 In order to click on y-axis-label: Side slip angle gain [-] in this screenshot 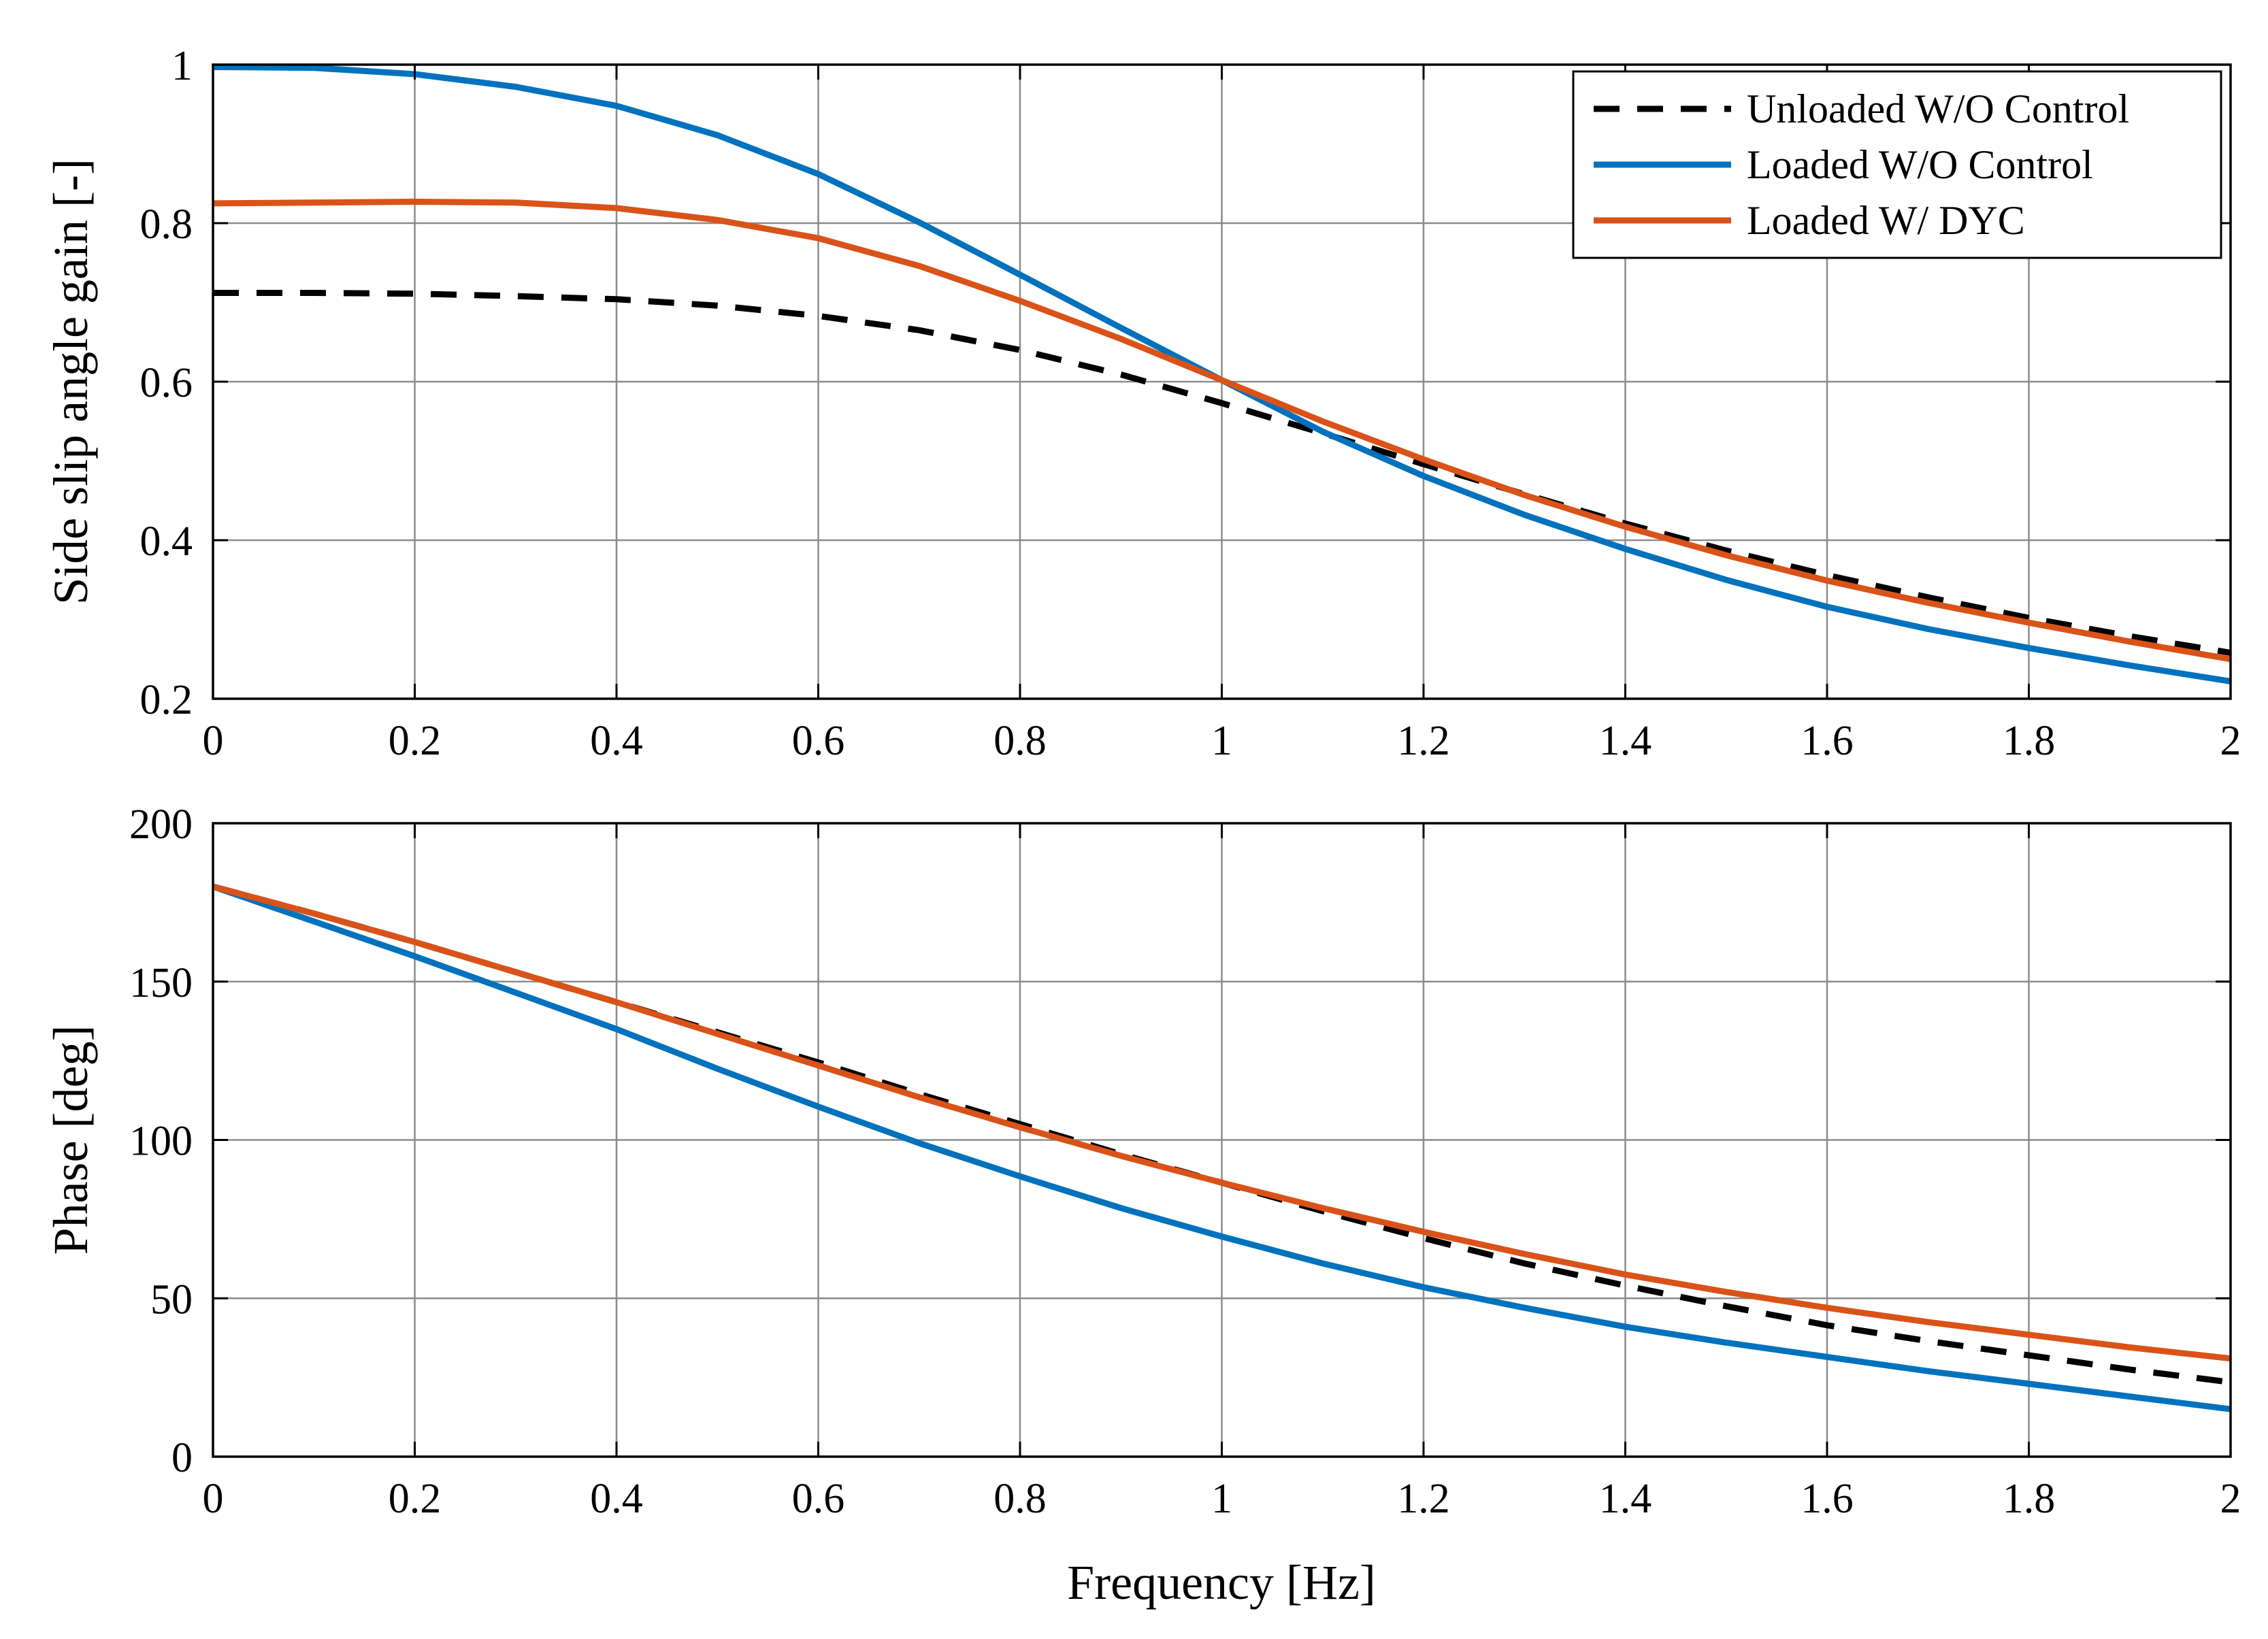, I will do `click(71, 382)`.